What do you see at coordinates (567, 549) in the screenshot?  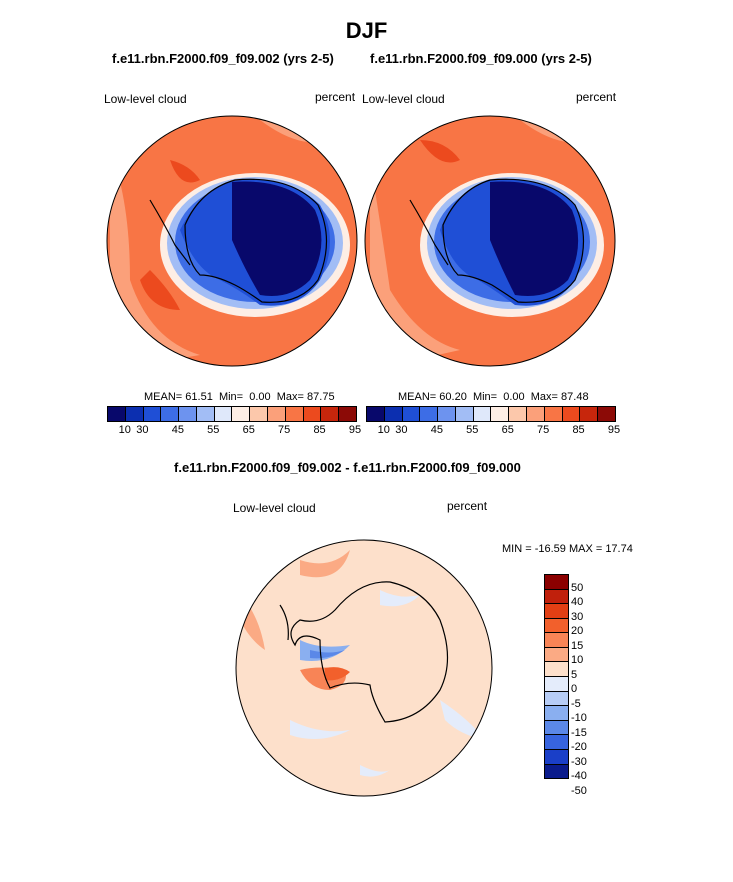 I see `diff-minmax: MIN = -16.59 MAX = 17.74` at bounding box center [567, 549].